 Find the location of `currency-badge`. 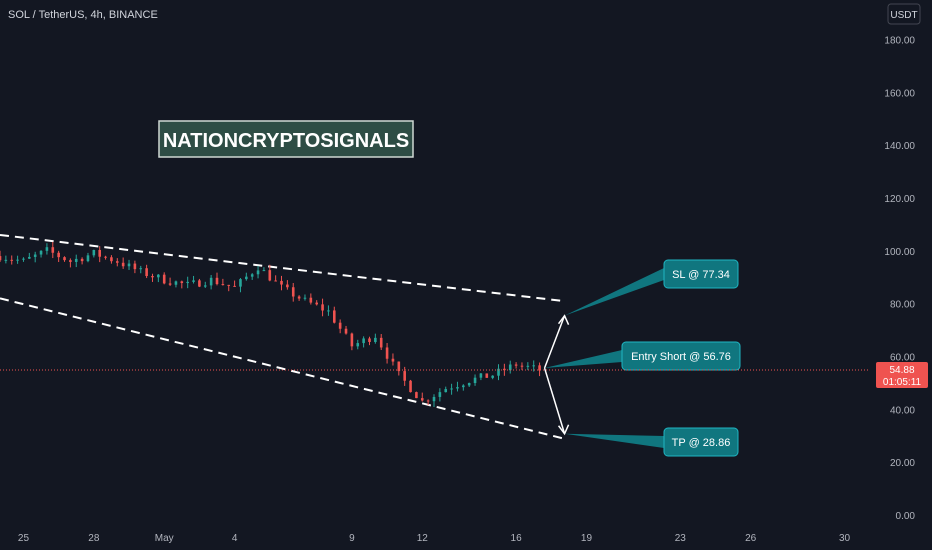

currency-badge is located at coordinates (904, 14).